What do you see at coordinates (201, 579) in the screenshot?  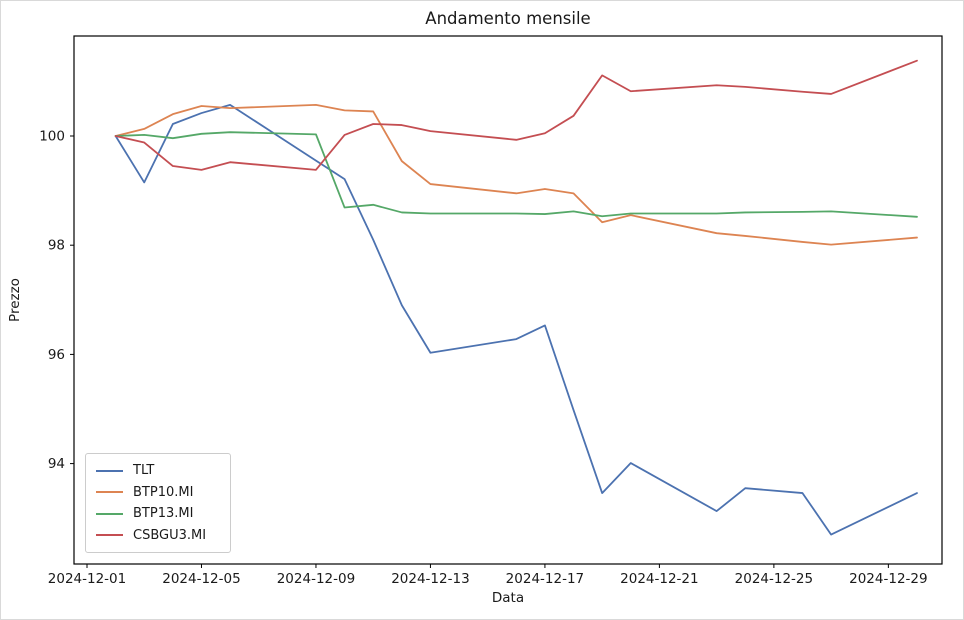 I see `x-tick-label: 2024-12-05` at bounding box center [201, 579].